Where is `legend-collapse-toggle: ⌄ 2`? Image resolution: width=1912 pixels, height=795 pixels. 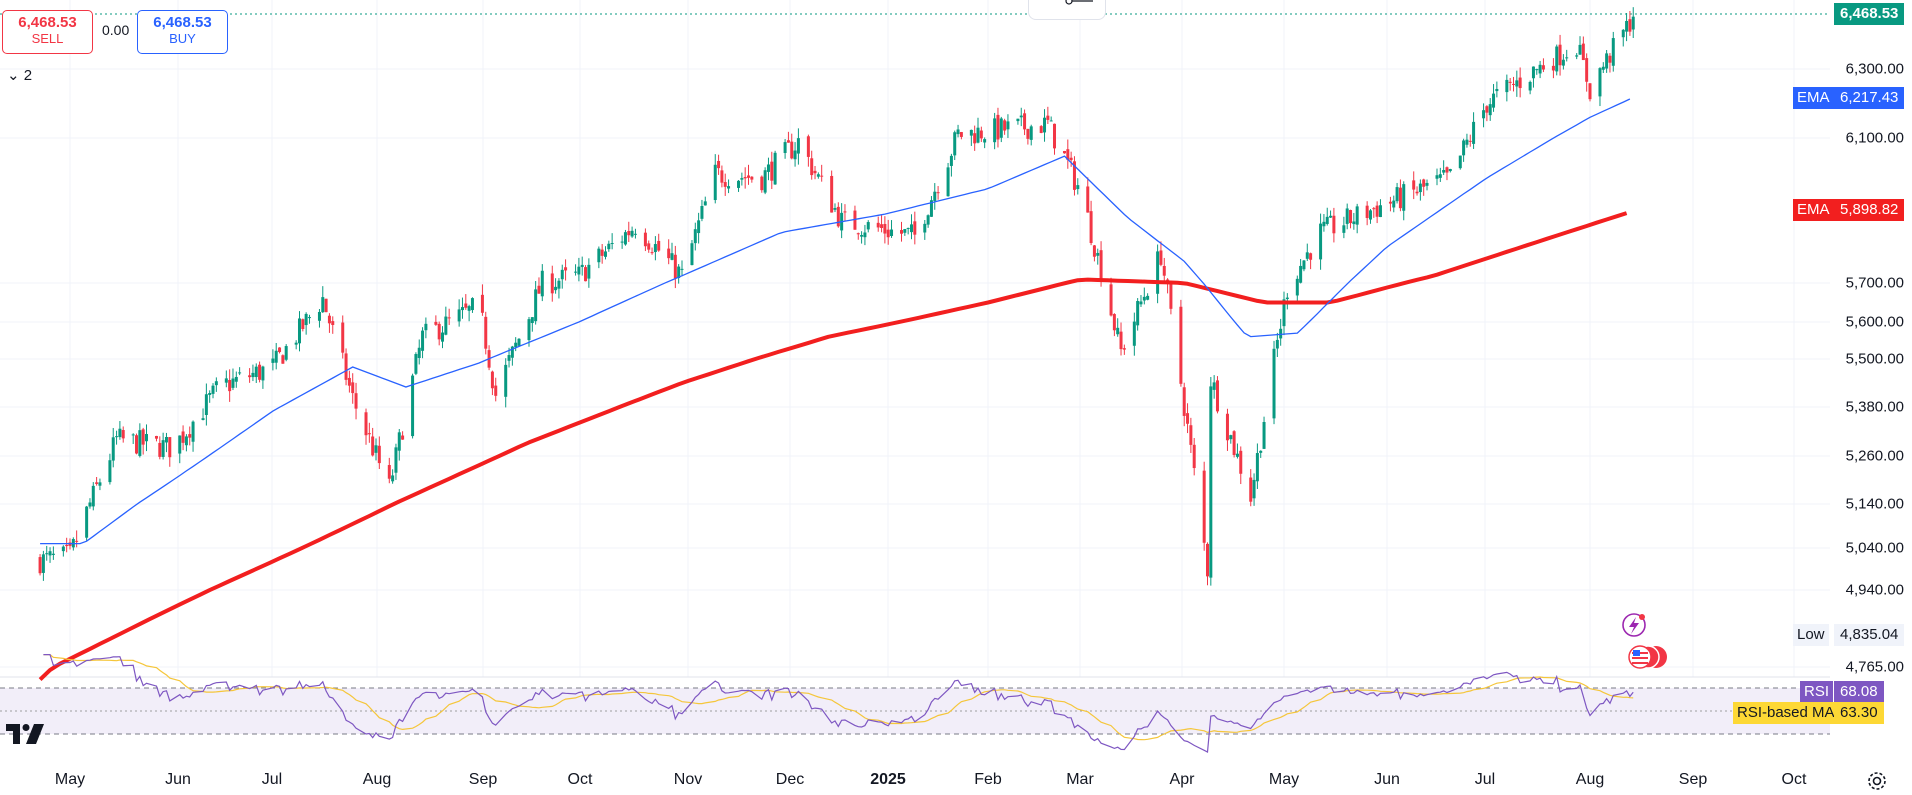
legend-collapse-toggle: ⌄ 2 is located at coordinates (19, 76).